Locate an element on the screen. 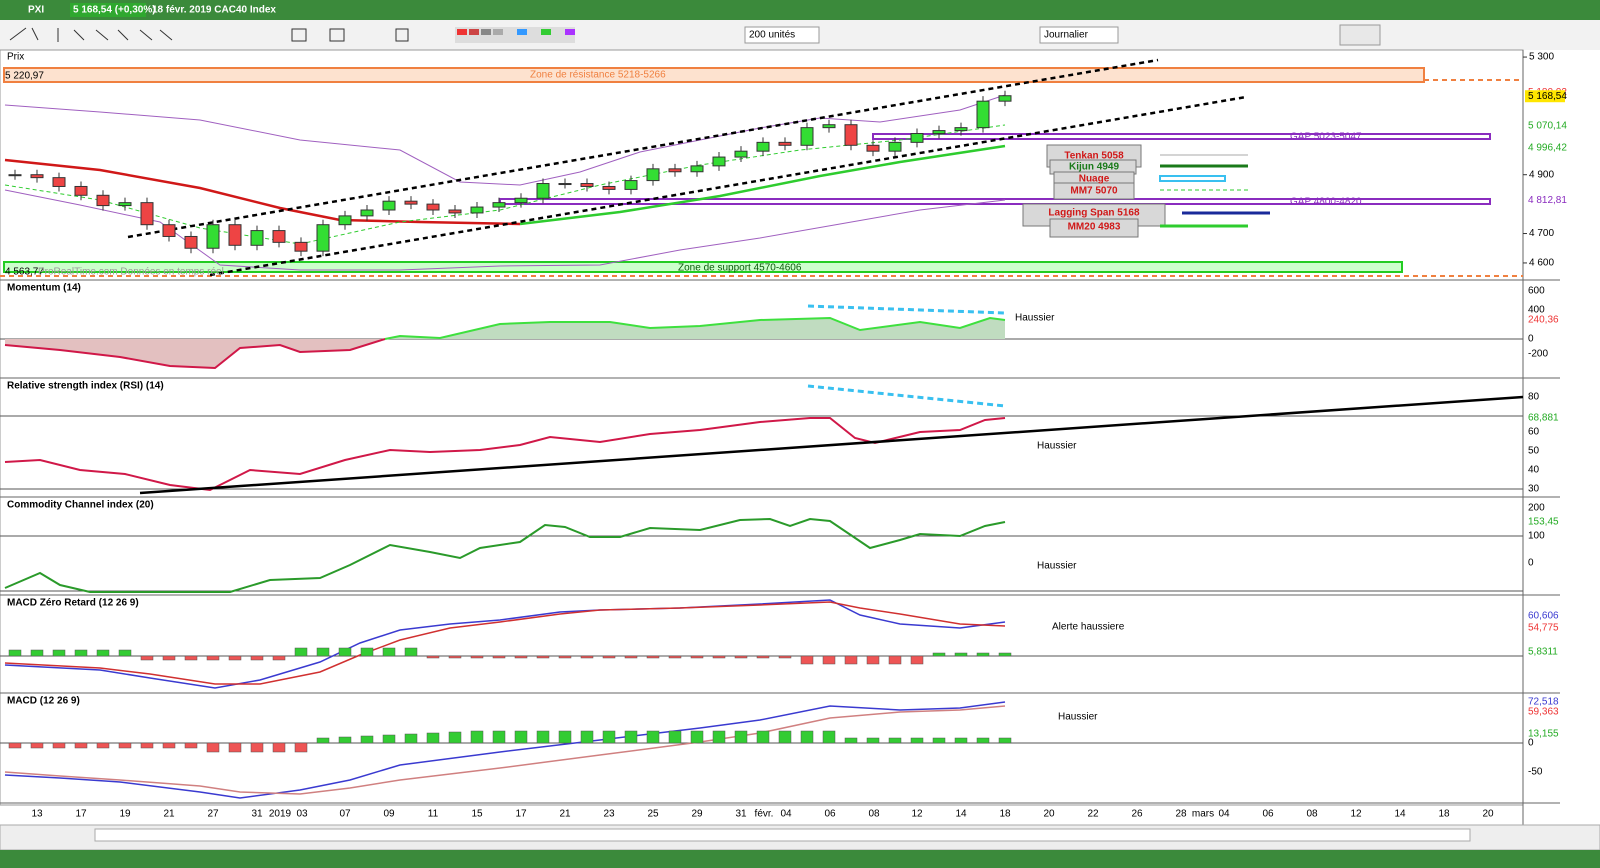  date-label: févr. is located at coordinates (764, 814).